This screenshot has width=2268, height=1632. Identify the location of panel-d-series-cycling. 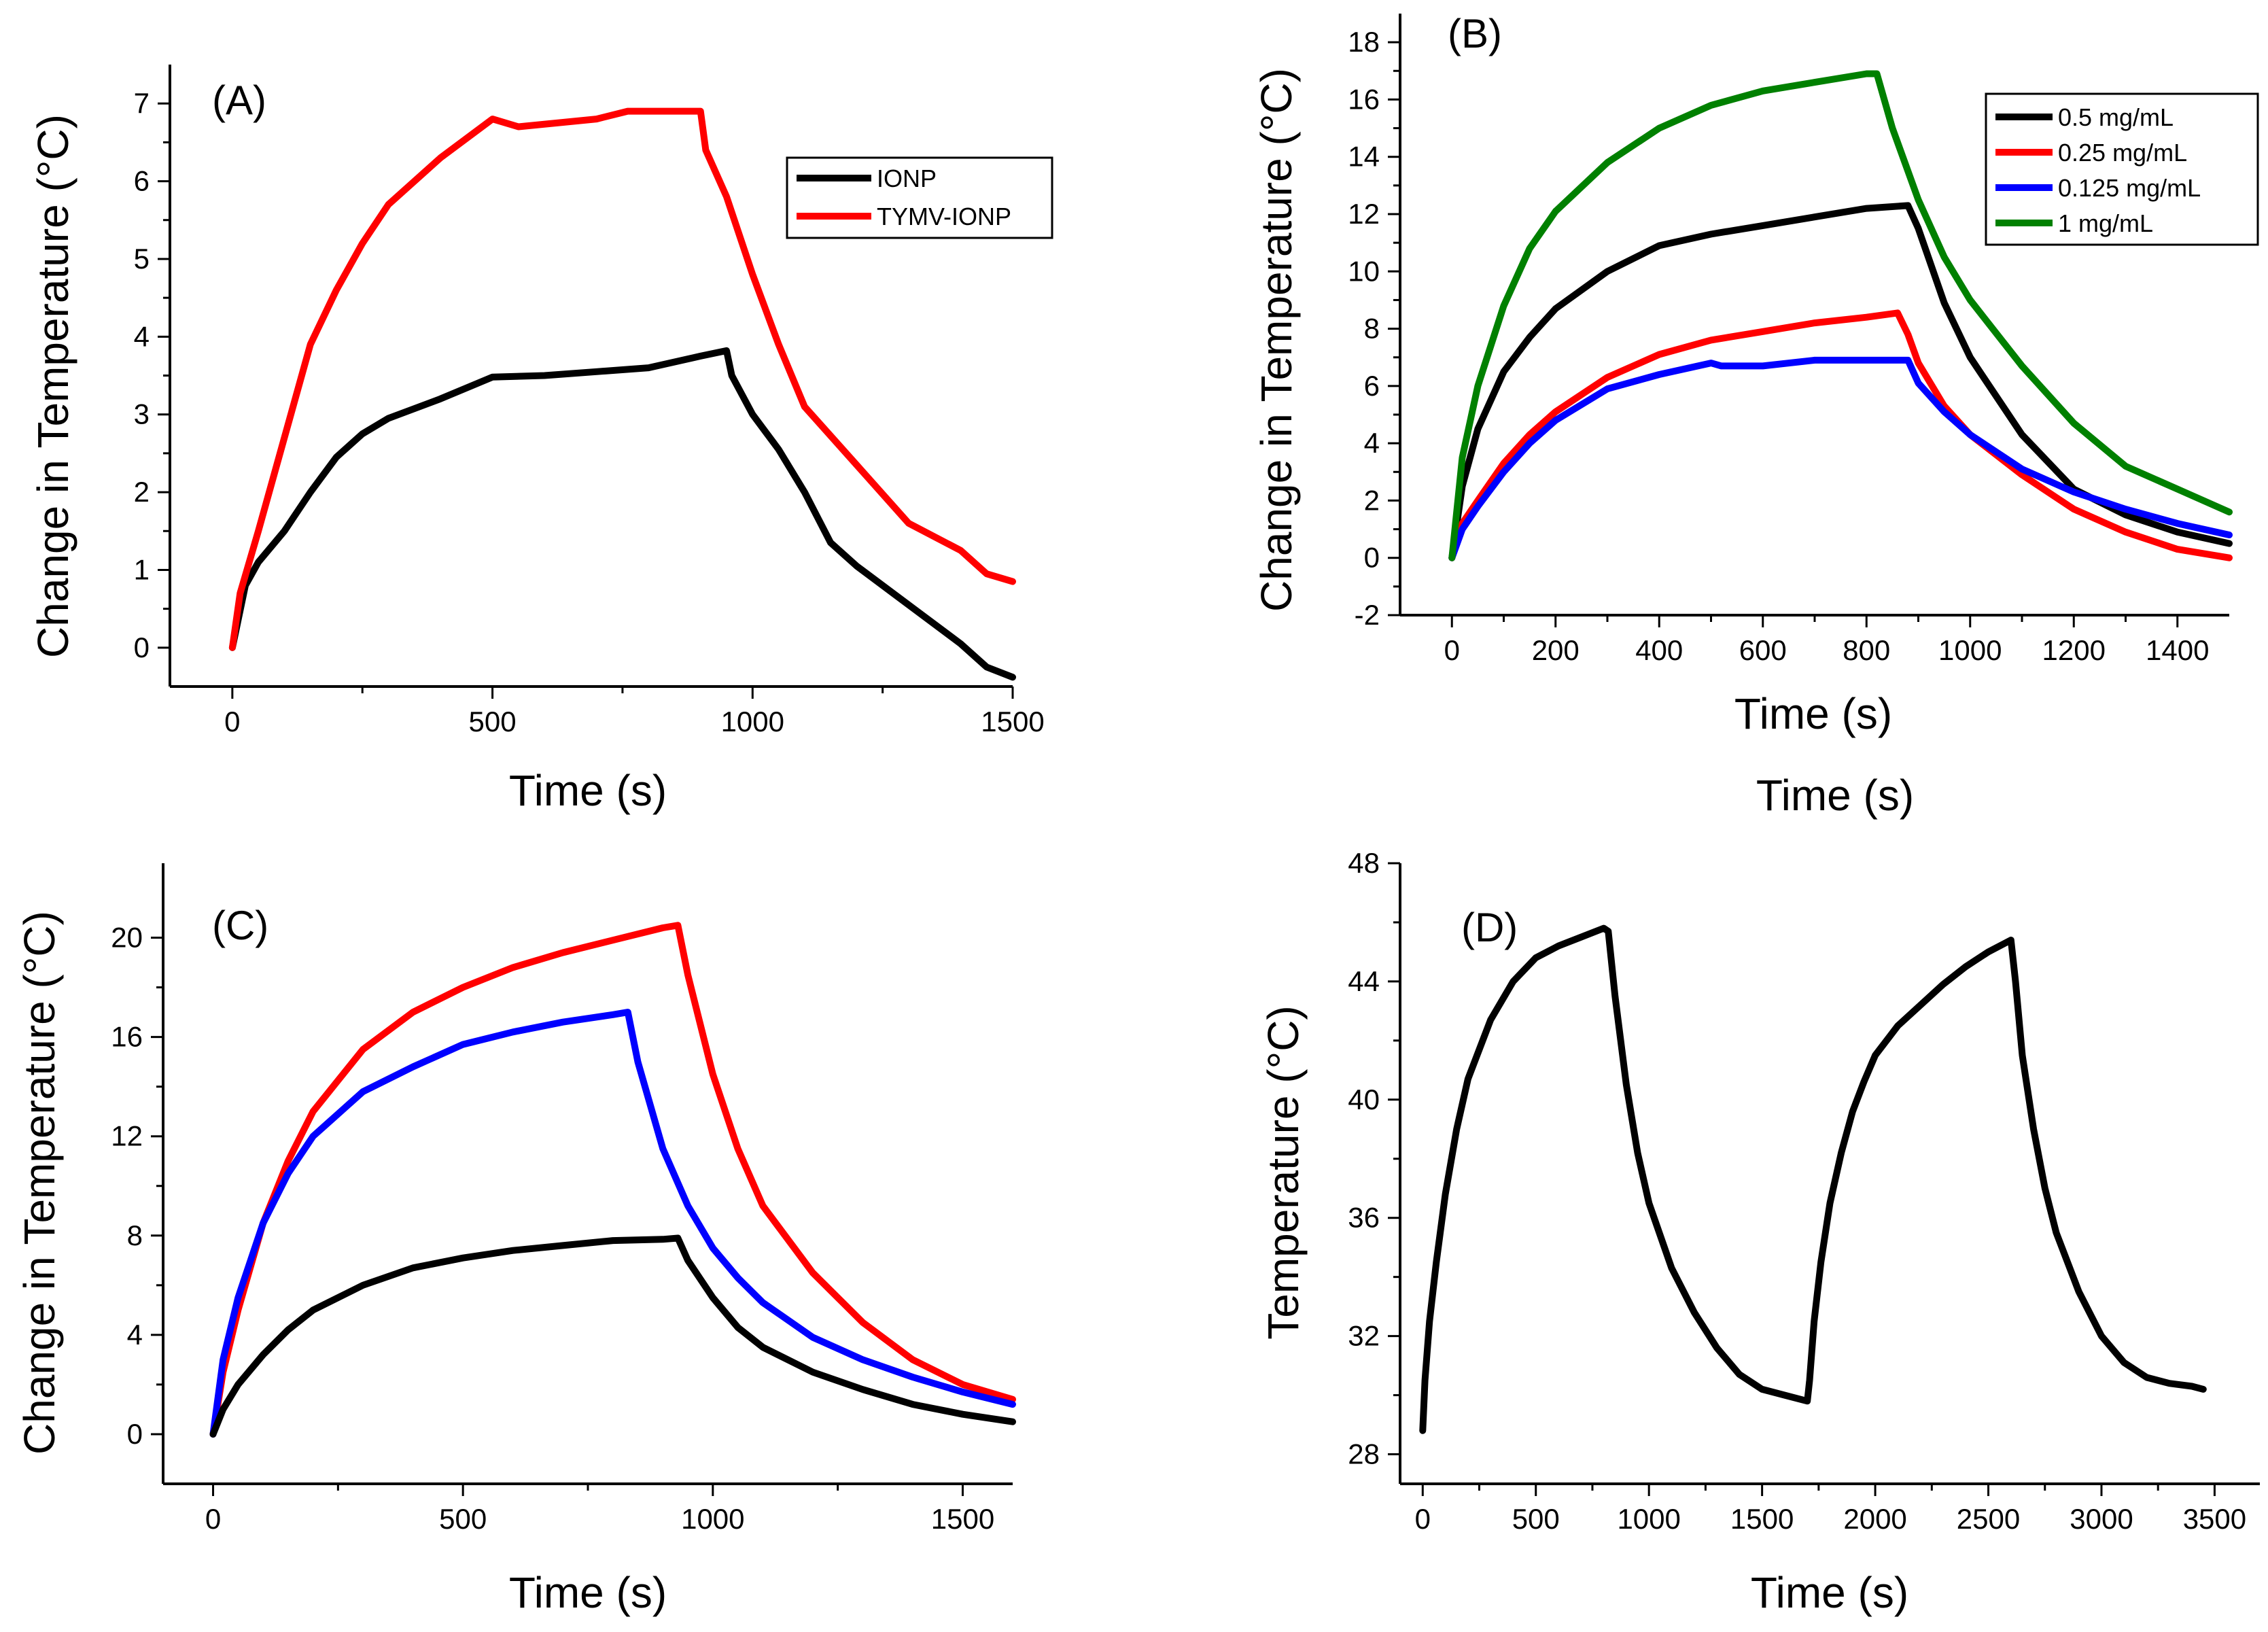
(1813, 1179).